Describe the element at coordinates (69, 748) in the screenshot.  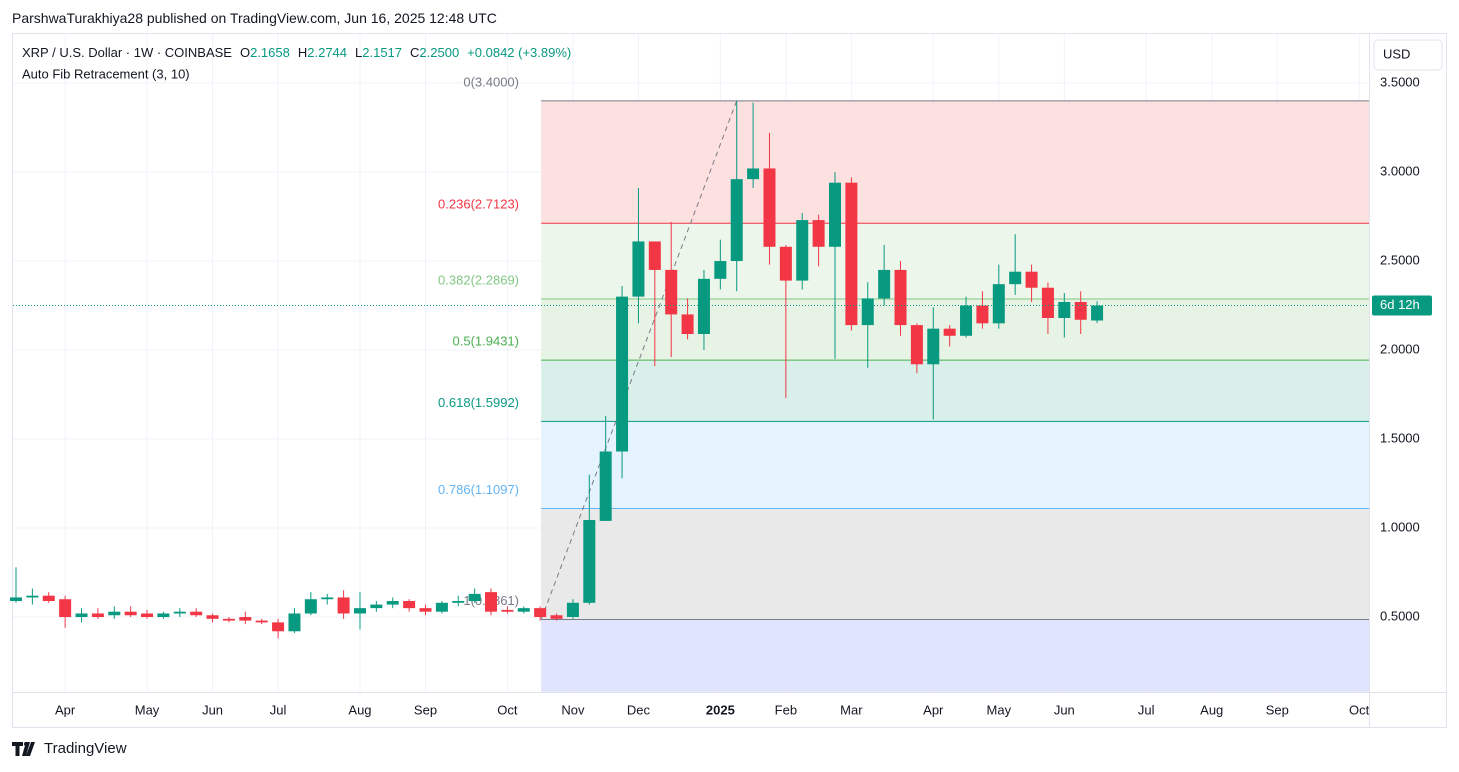
I see `brand: TradingView` at that location.